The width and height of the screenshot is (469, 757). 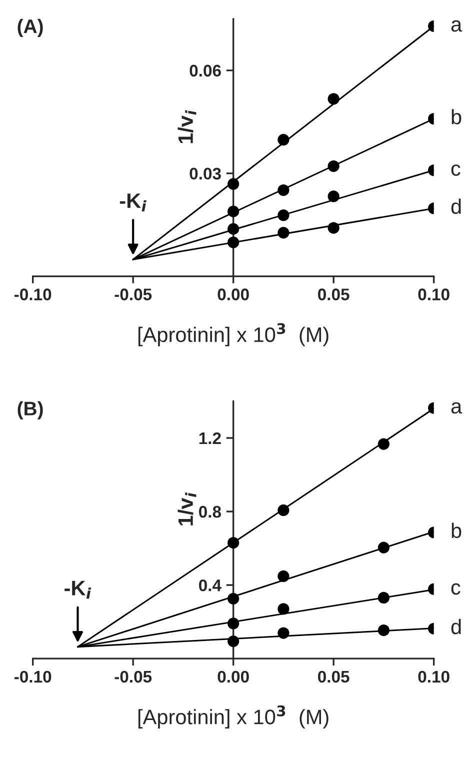 What do you see at coordinates (210, 438) in the screenshot?
I see `y-tick-label: 1.2` at bounding box center [210, 438].